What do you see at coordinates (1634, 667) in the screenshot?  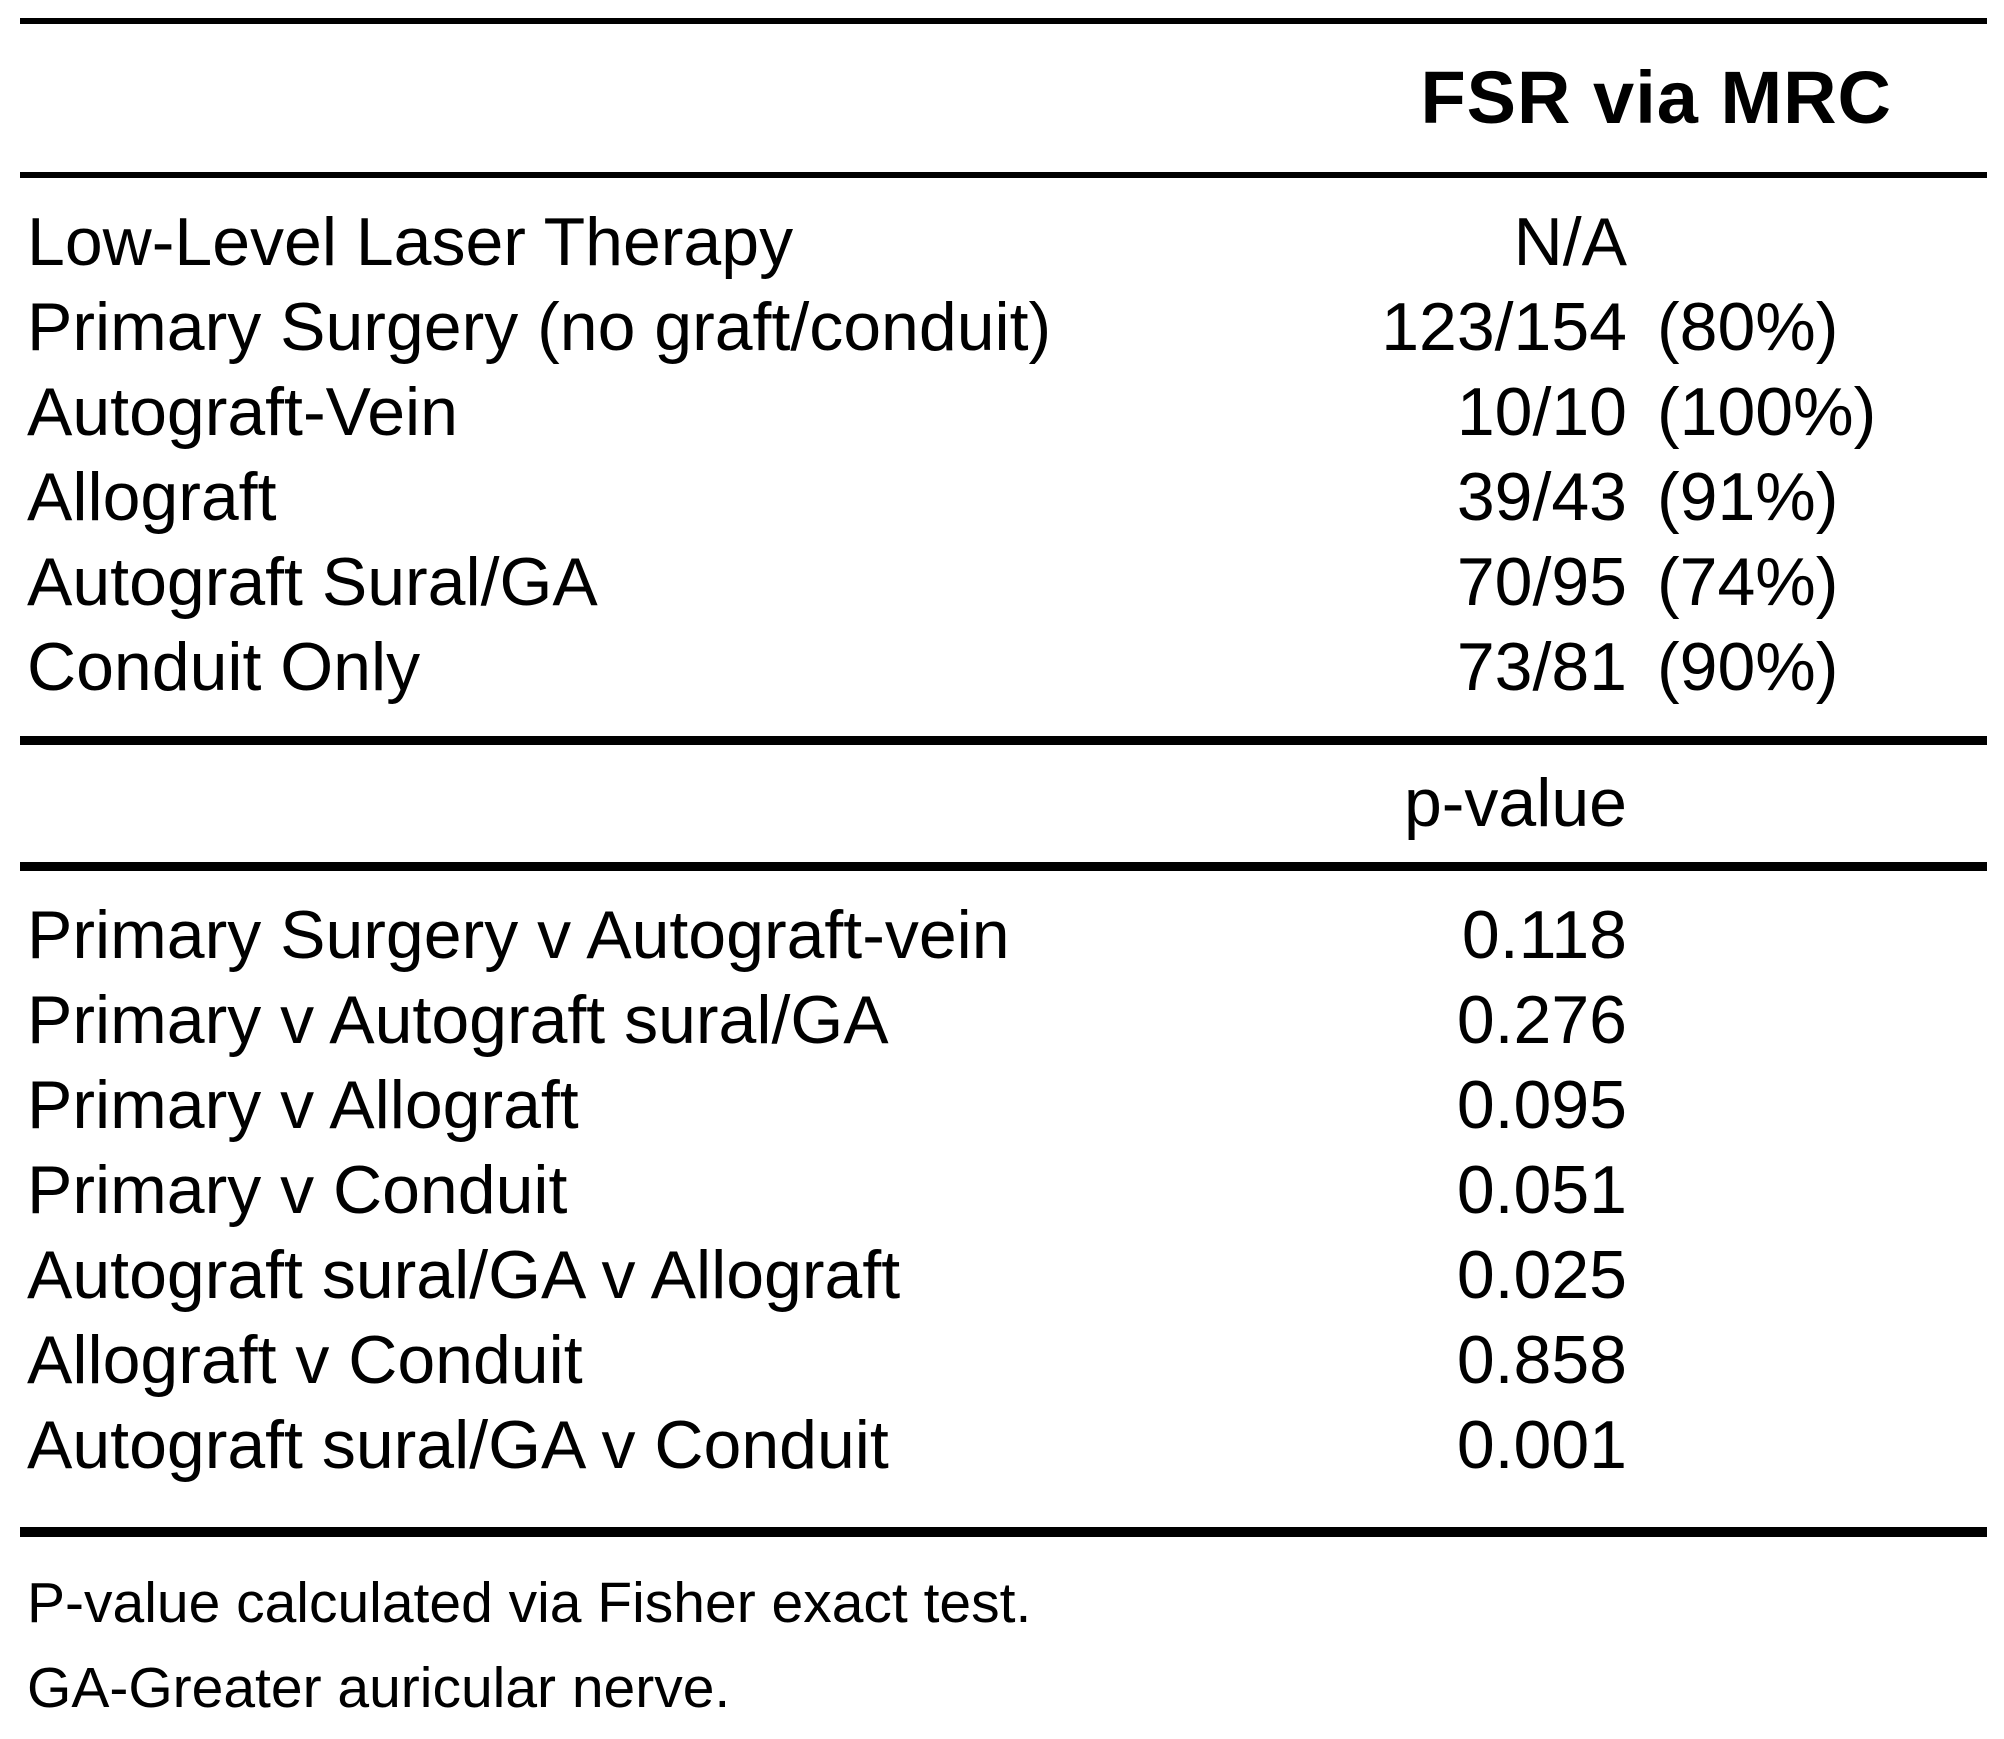 I see `row-value-group: 73/81 (90%)` at bounding box center [1634, 667].